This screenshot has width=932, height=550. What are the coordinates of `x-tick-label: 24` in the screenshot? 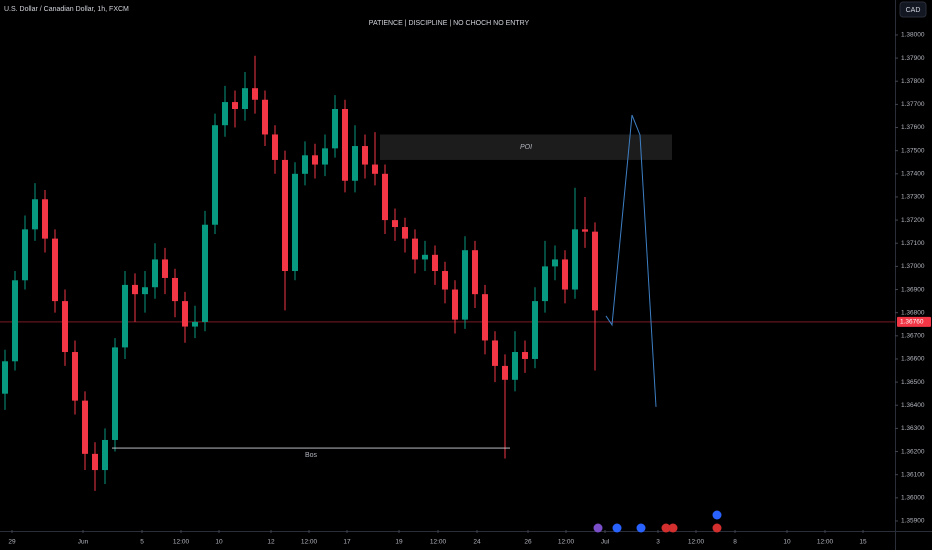 It's located at (477, 542).